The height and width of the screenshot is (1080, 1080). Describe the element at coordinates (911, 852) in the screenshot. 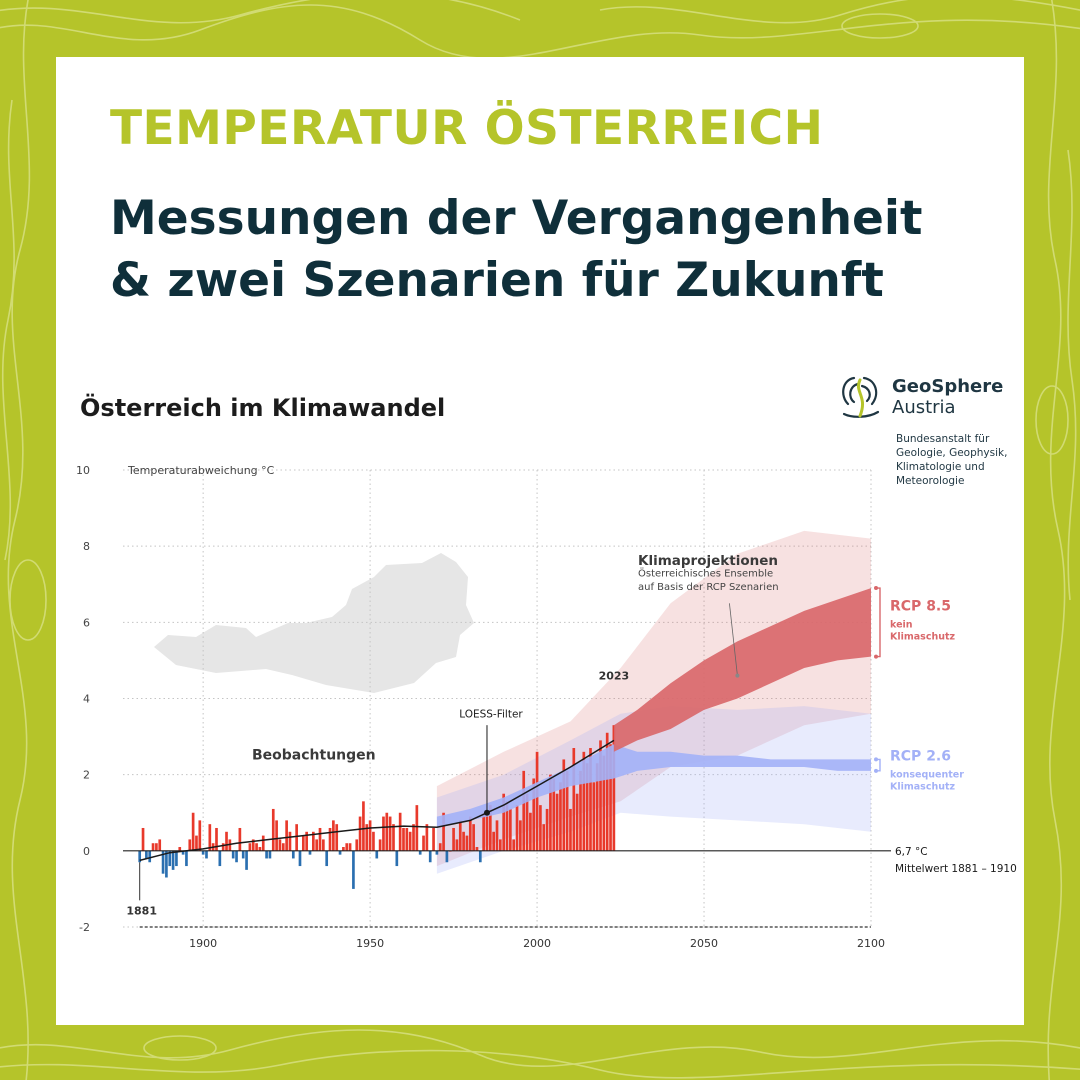

I see `baseline-value: 6,7 °C` at that location.